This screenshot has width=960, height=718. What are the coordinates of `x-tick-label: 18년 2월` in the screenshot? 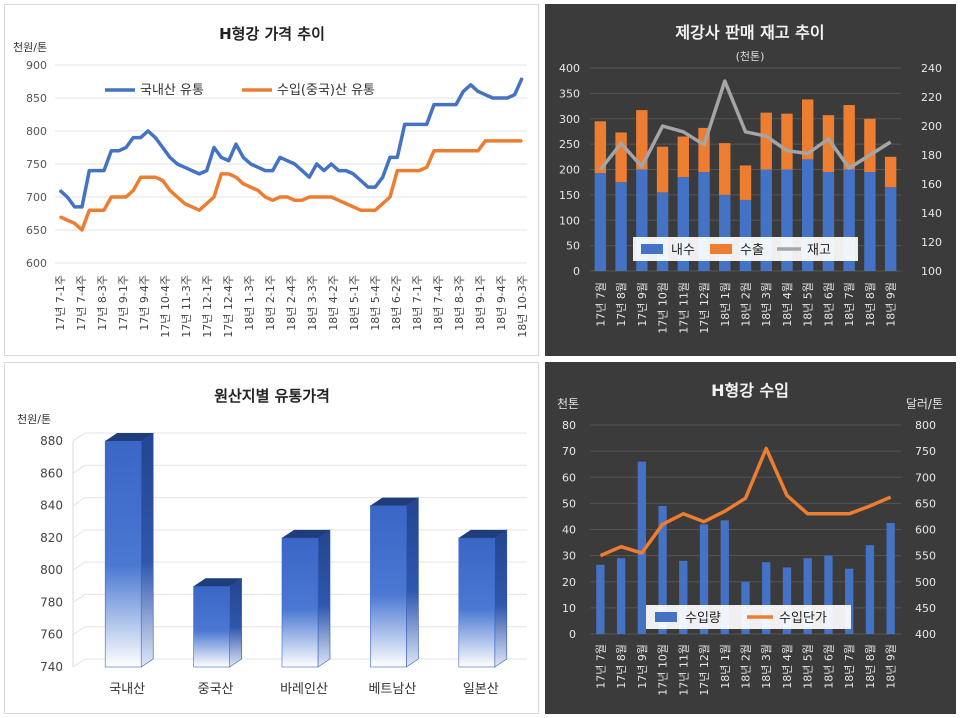 It's located at (746, 666).